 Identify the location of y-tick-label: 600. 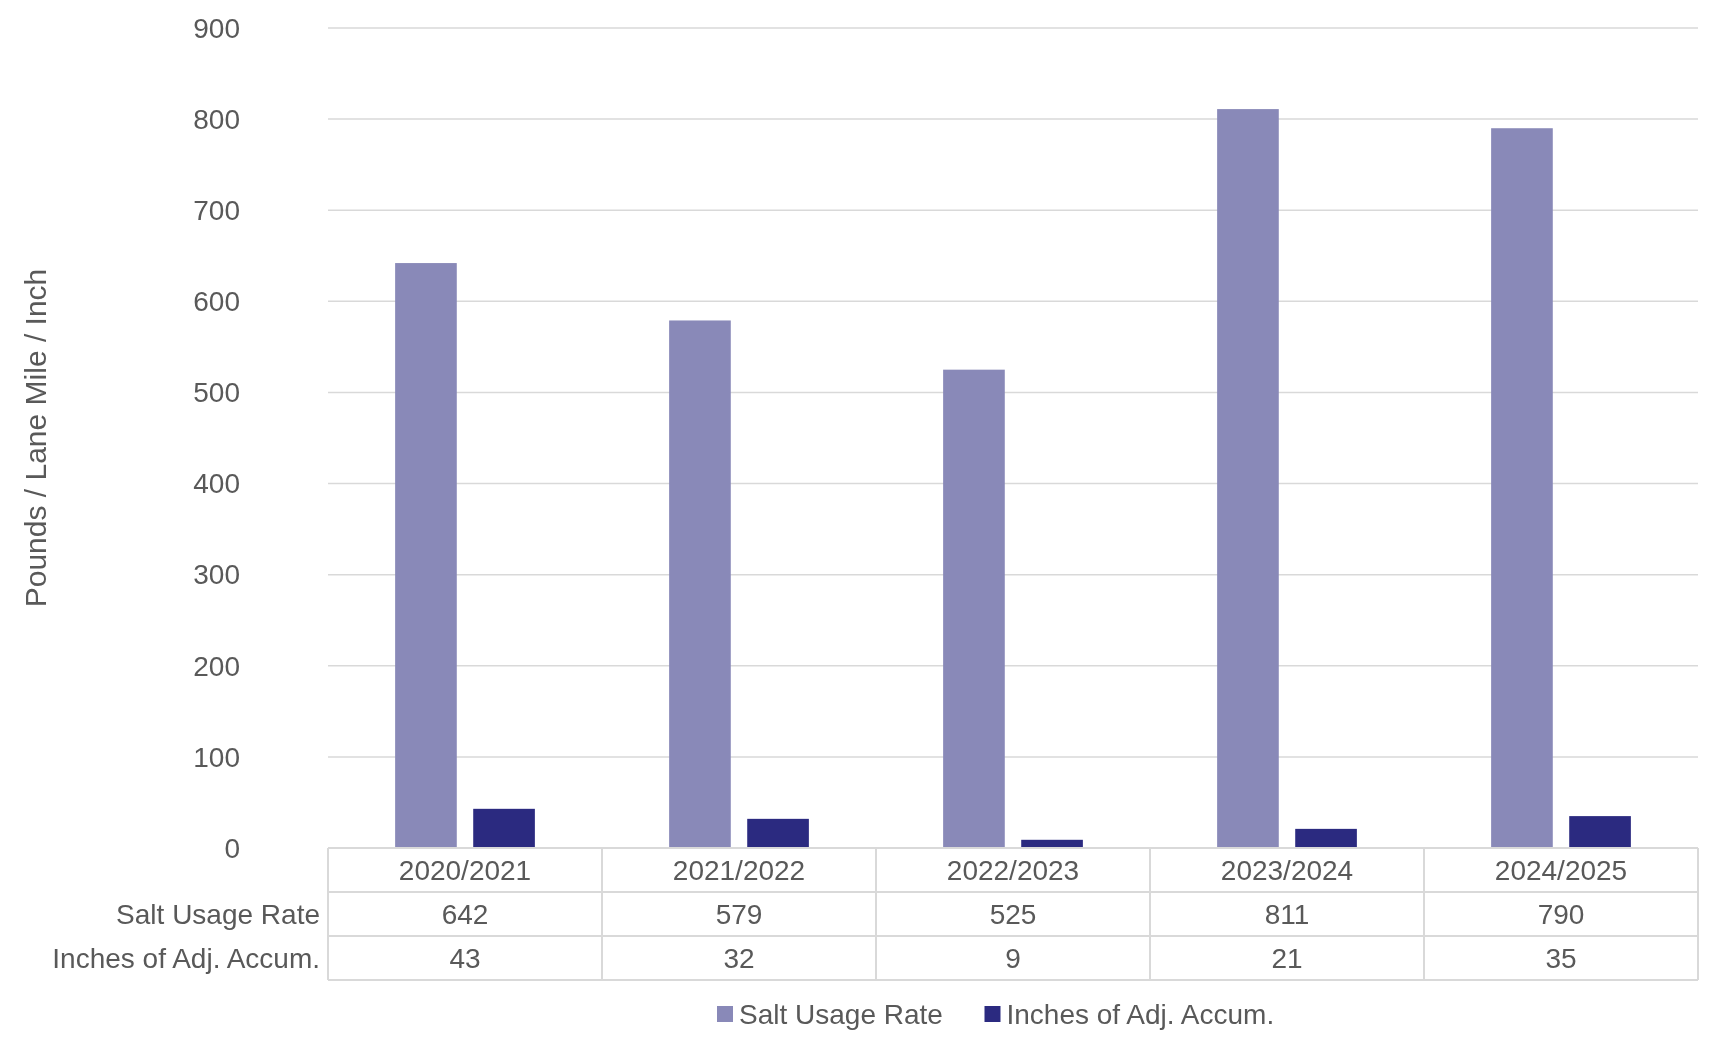
(216, 302).